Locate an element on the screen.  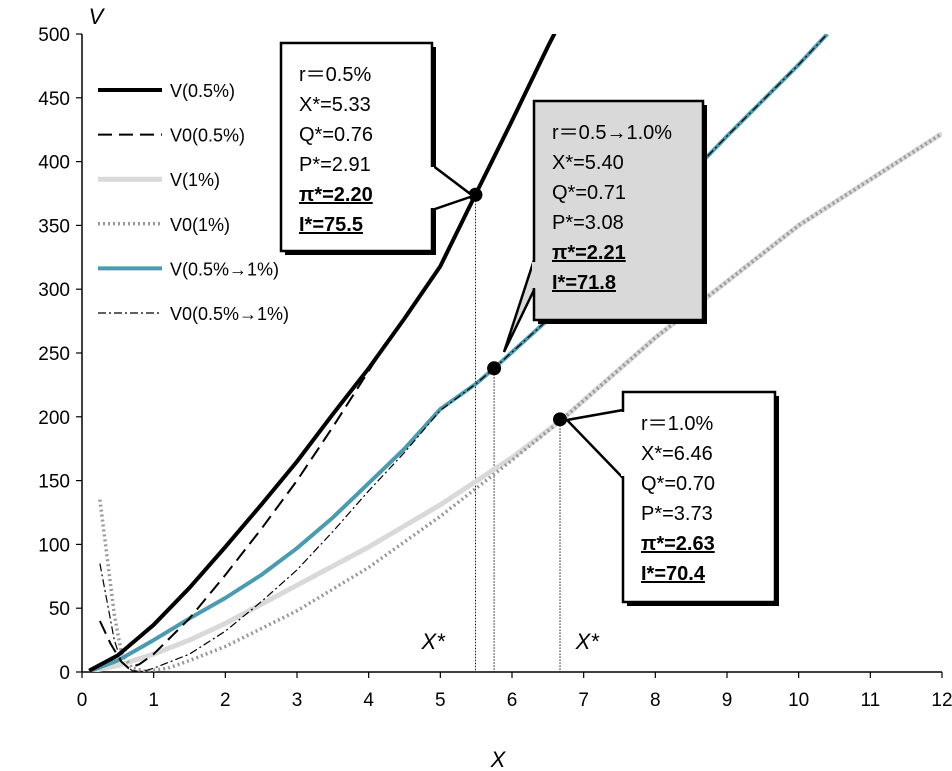
callout-line: Q*=0.70 is located at coordinates (678, 484).